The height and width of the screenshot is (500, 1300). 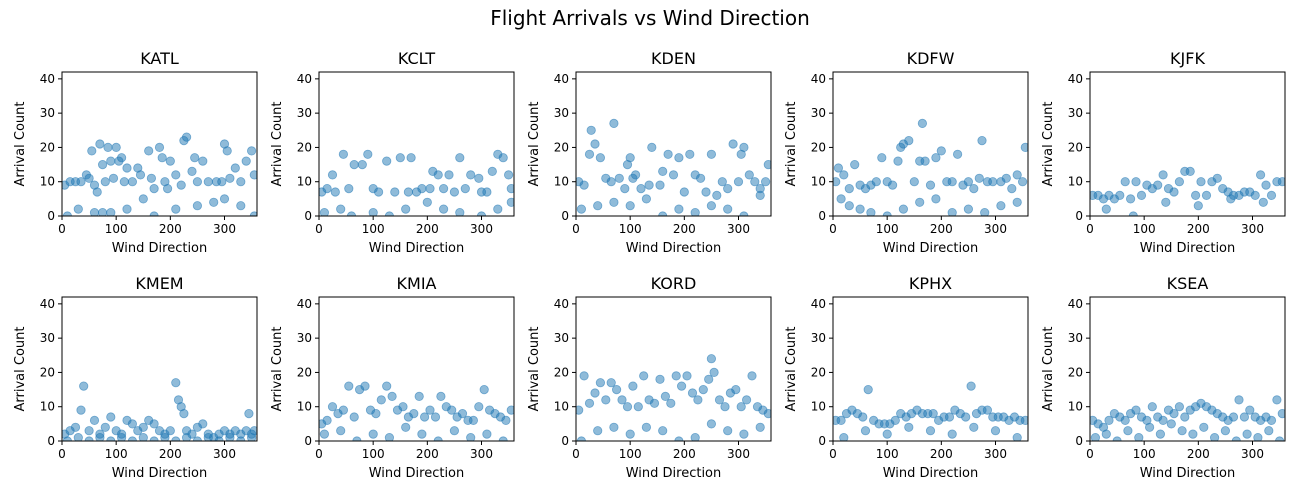 I want to click on x-tick-label: 100, so click(x=887, y=229).